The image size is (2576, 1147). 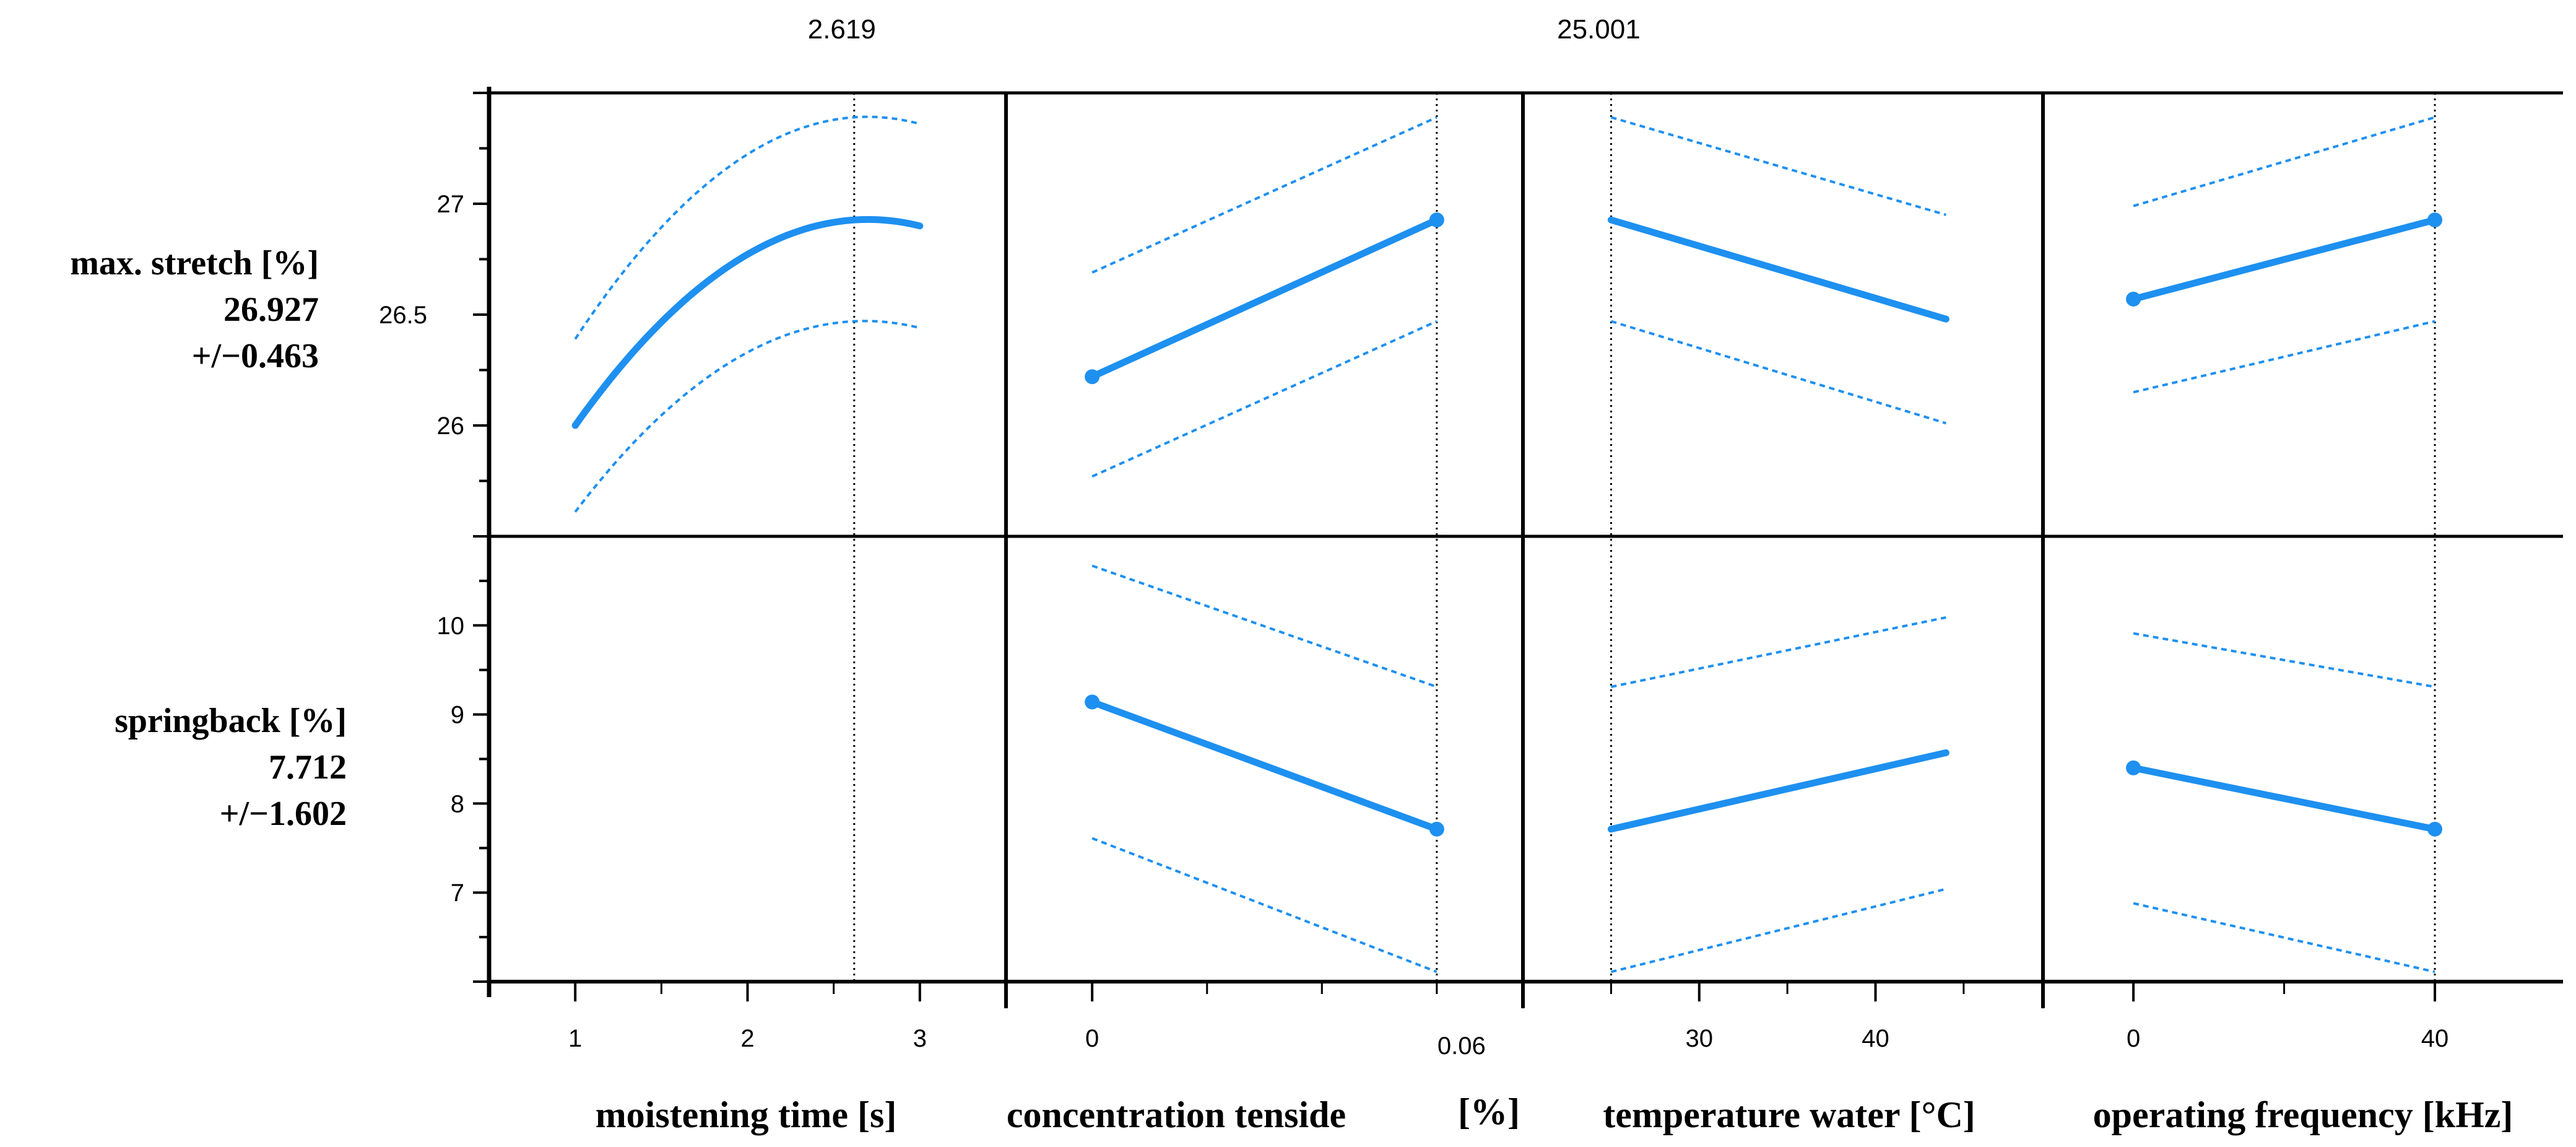 I want to click on response-ci-springback: +/−1.602, so click(x=283, y=814).